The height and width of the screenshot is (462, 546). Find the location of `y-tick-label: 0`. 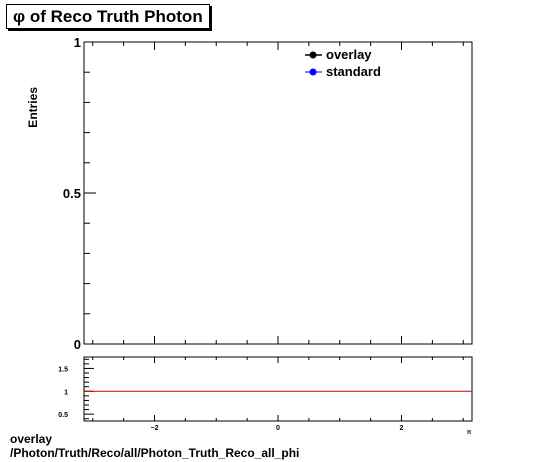

y-tick-label: 0 is located at coordinates (77, 344).